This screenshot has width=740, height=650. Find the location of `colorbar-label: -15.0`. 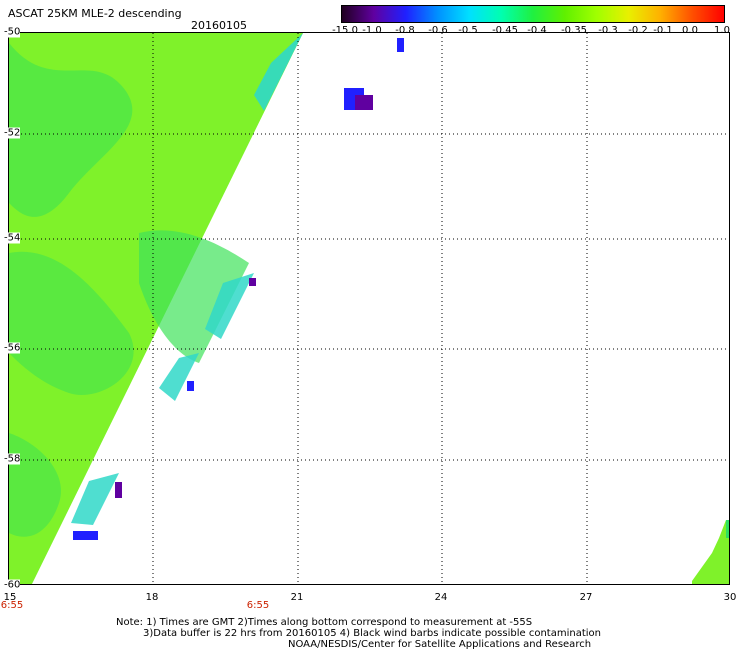

colorbar-label: -15.0 is located at coordinates (345, 30).